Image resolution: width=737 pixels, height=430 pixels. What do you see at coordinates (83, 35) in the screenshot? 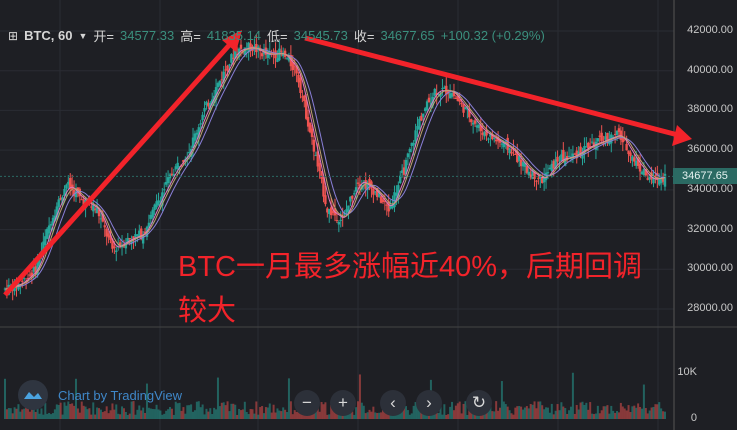
I see `chevron-down-icon: ▼` at bounding box center [83, 35].